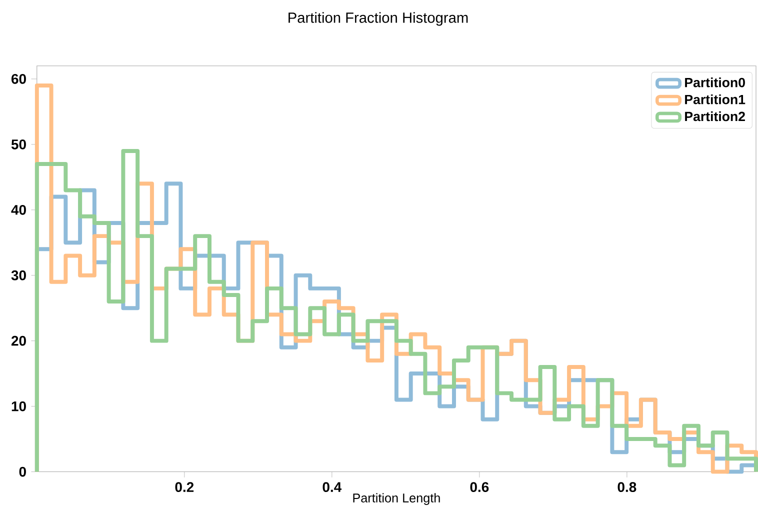  I want to click on x-axis-title: Partition Length, so click(396, 498).